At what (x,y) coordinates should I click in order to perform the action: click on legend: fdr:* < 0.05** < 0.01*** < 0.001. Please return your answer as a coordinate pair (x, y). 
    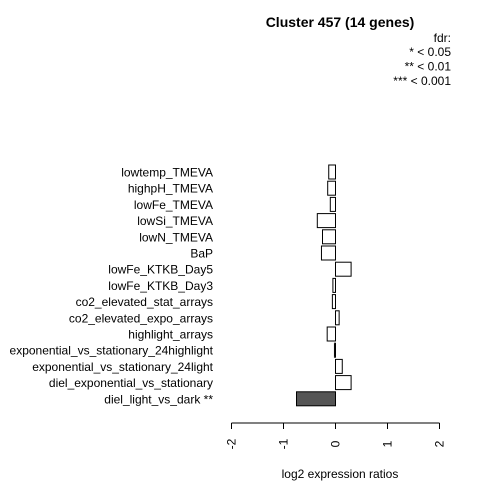
    Looking at the image, I should click on (422, 59).